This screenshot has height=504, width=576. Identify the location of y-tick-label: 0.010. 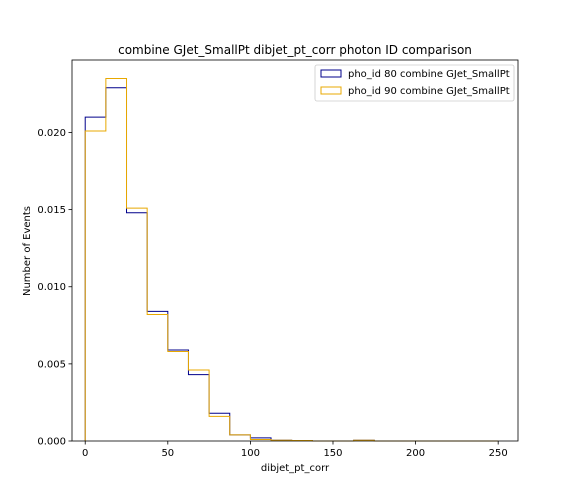
(51, 287).